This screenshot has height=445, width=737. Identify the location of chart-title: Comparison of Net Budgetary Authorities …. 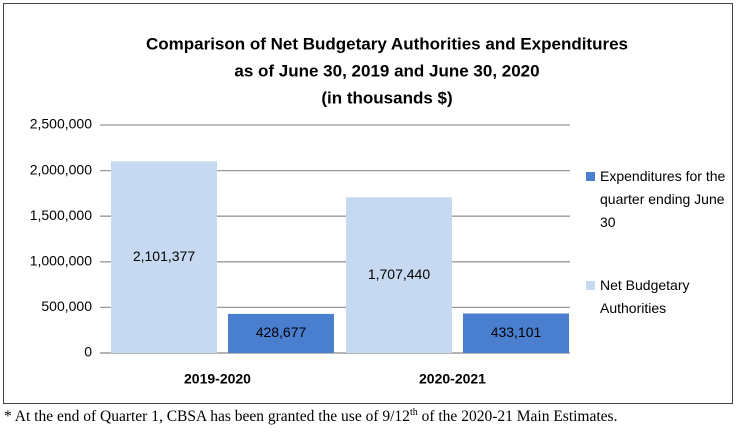
(387, 43).